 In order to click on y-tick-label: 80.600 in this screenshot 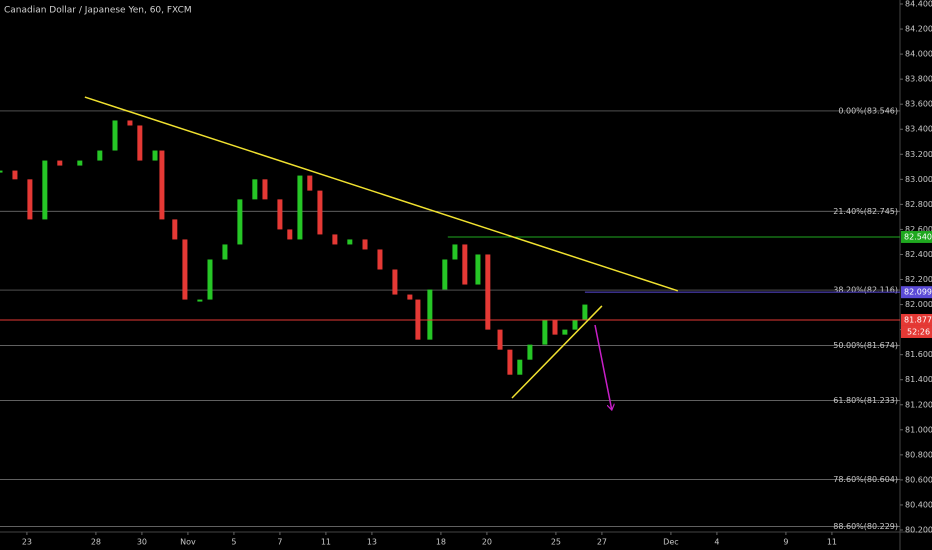, I will do `click(918, 479)`.